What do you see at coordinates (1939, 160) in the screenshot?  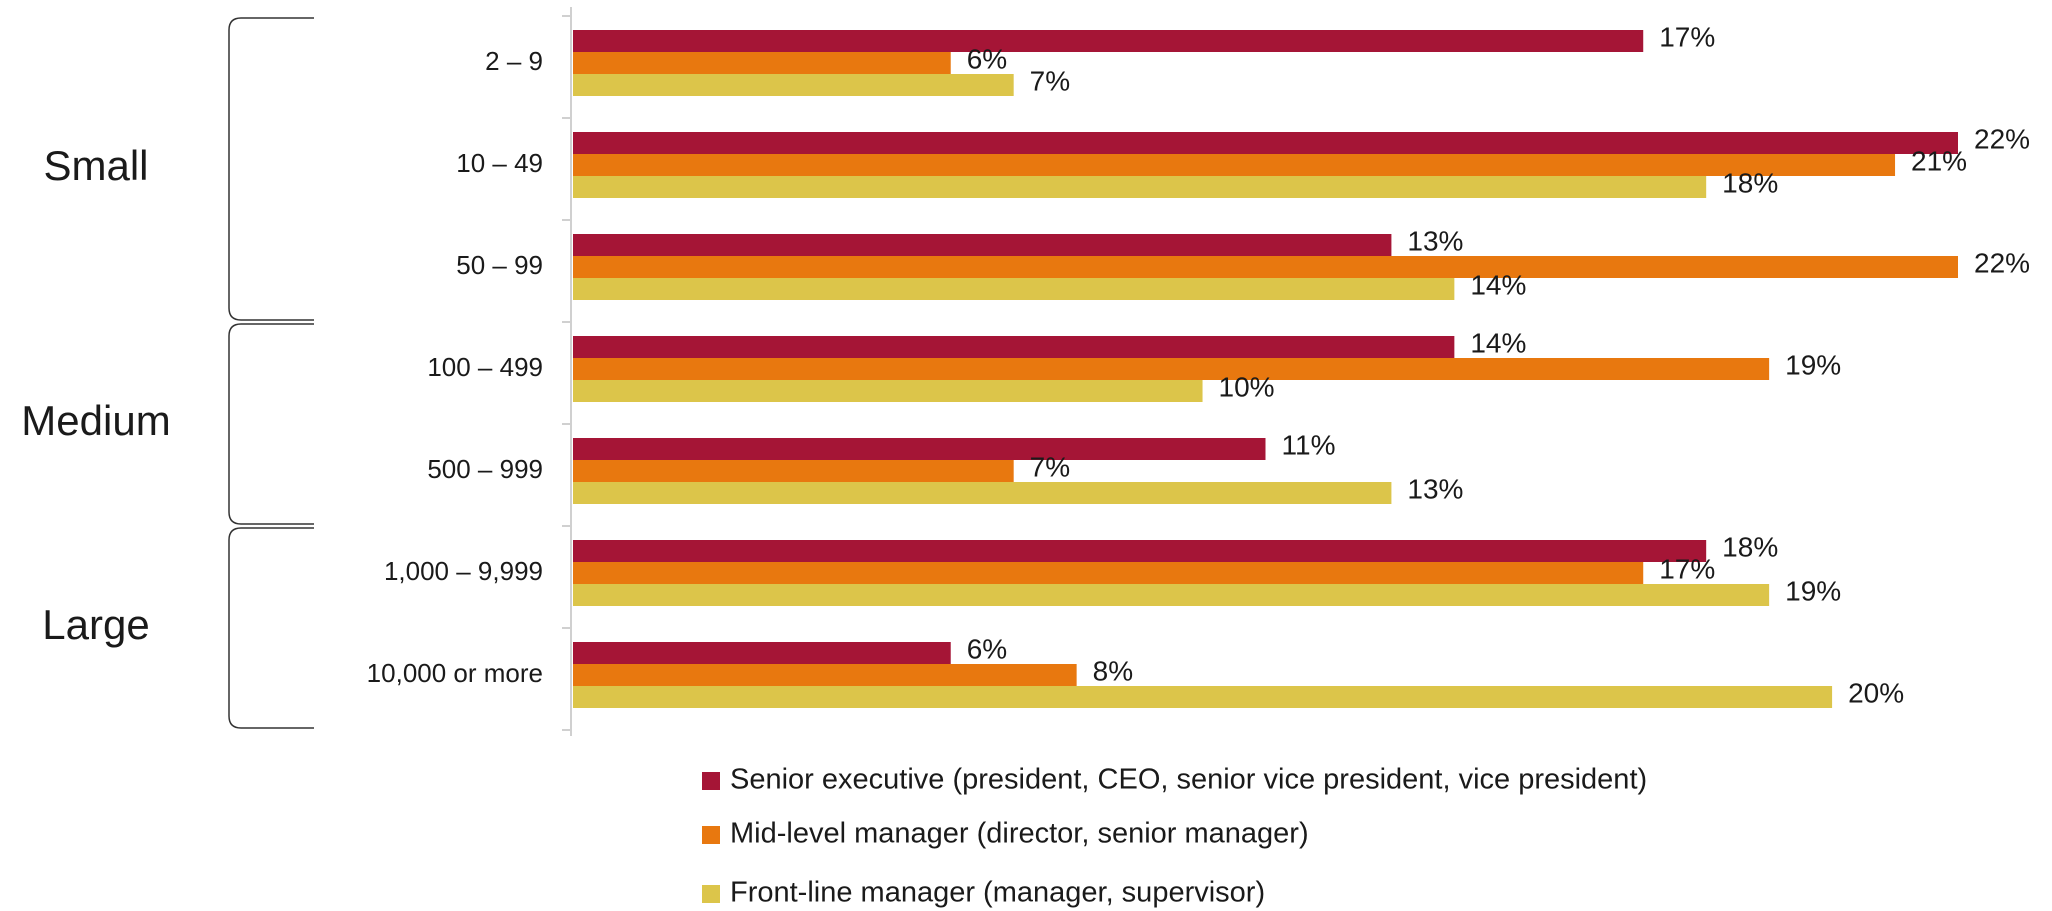 I see `value-label: 21%` at bounding box center [1939, 160].